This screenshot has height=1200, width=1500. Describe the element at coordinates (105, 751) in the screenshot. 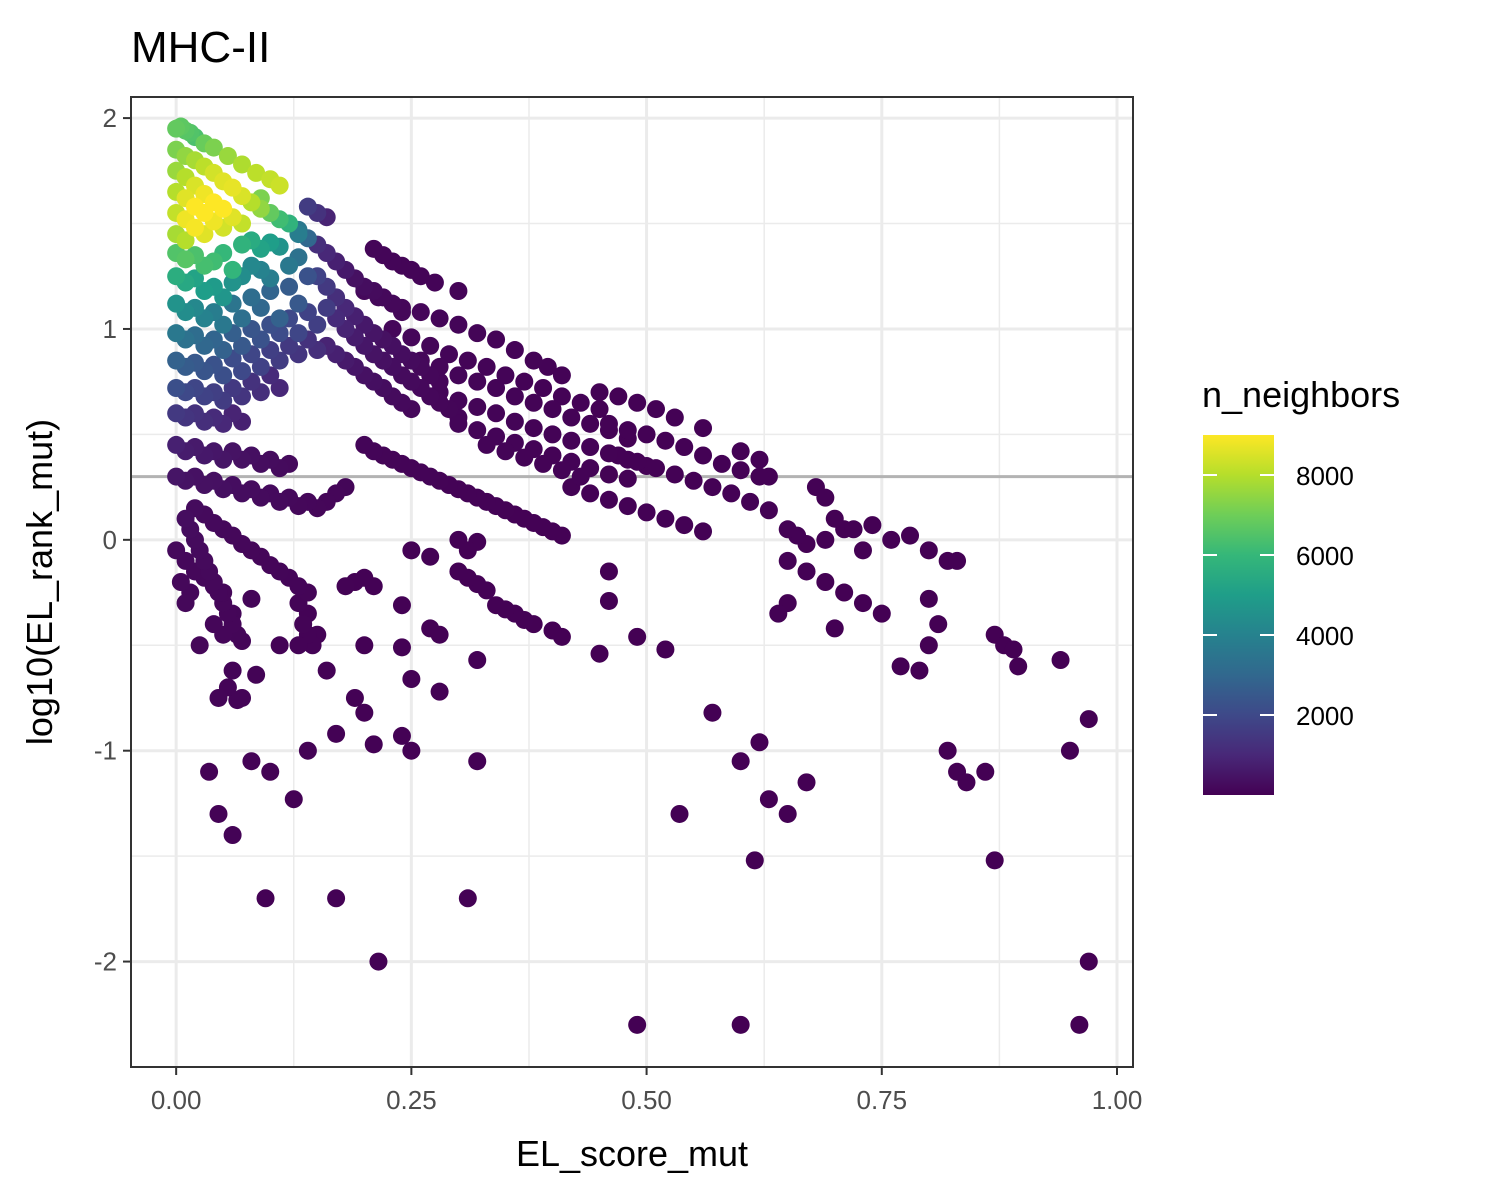

I see `y-tick-label: -1` at that location.